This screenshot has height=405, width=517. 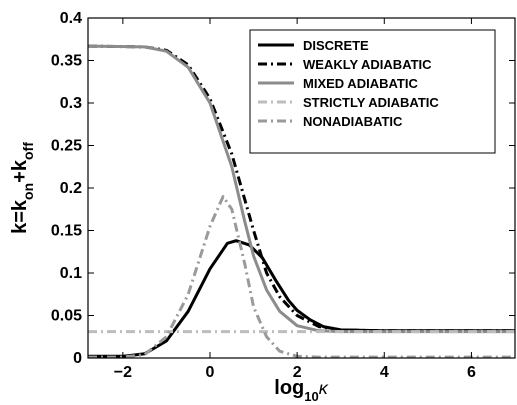 I want to click on legend-label: WEAKLY ADIABATIC, so click(x=367, y=64).